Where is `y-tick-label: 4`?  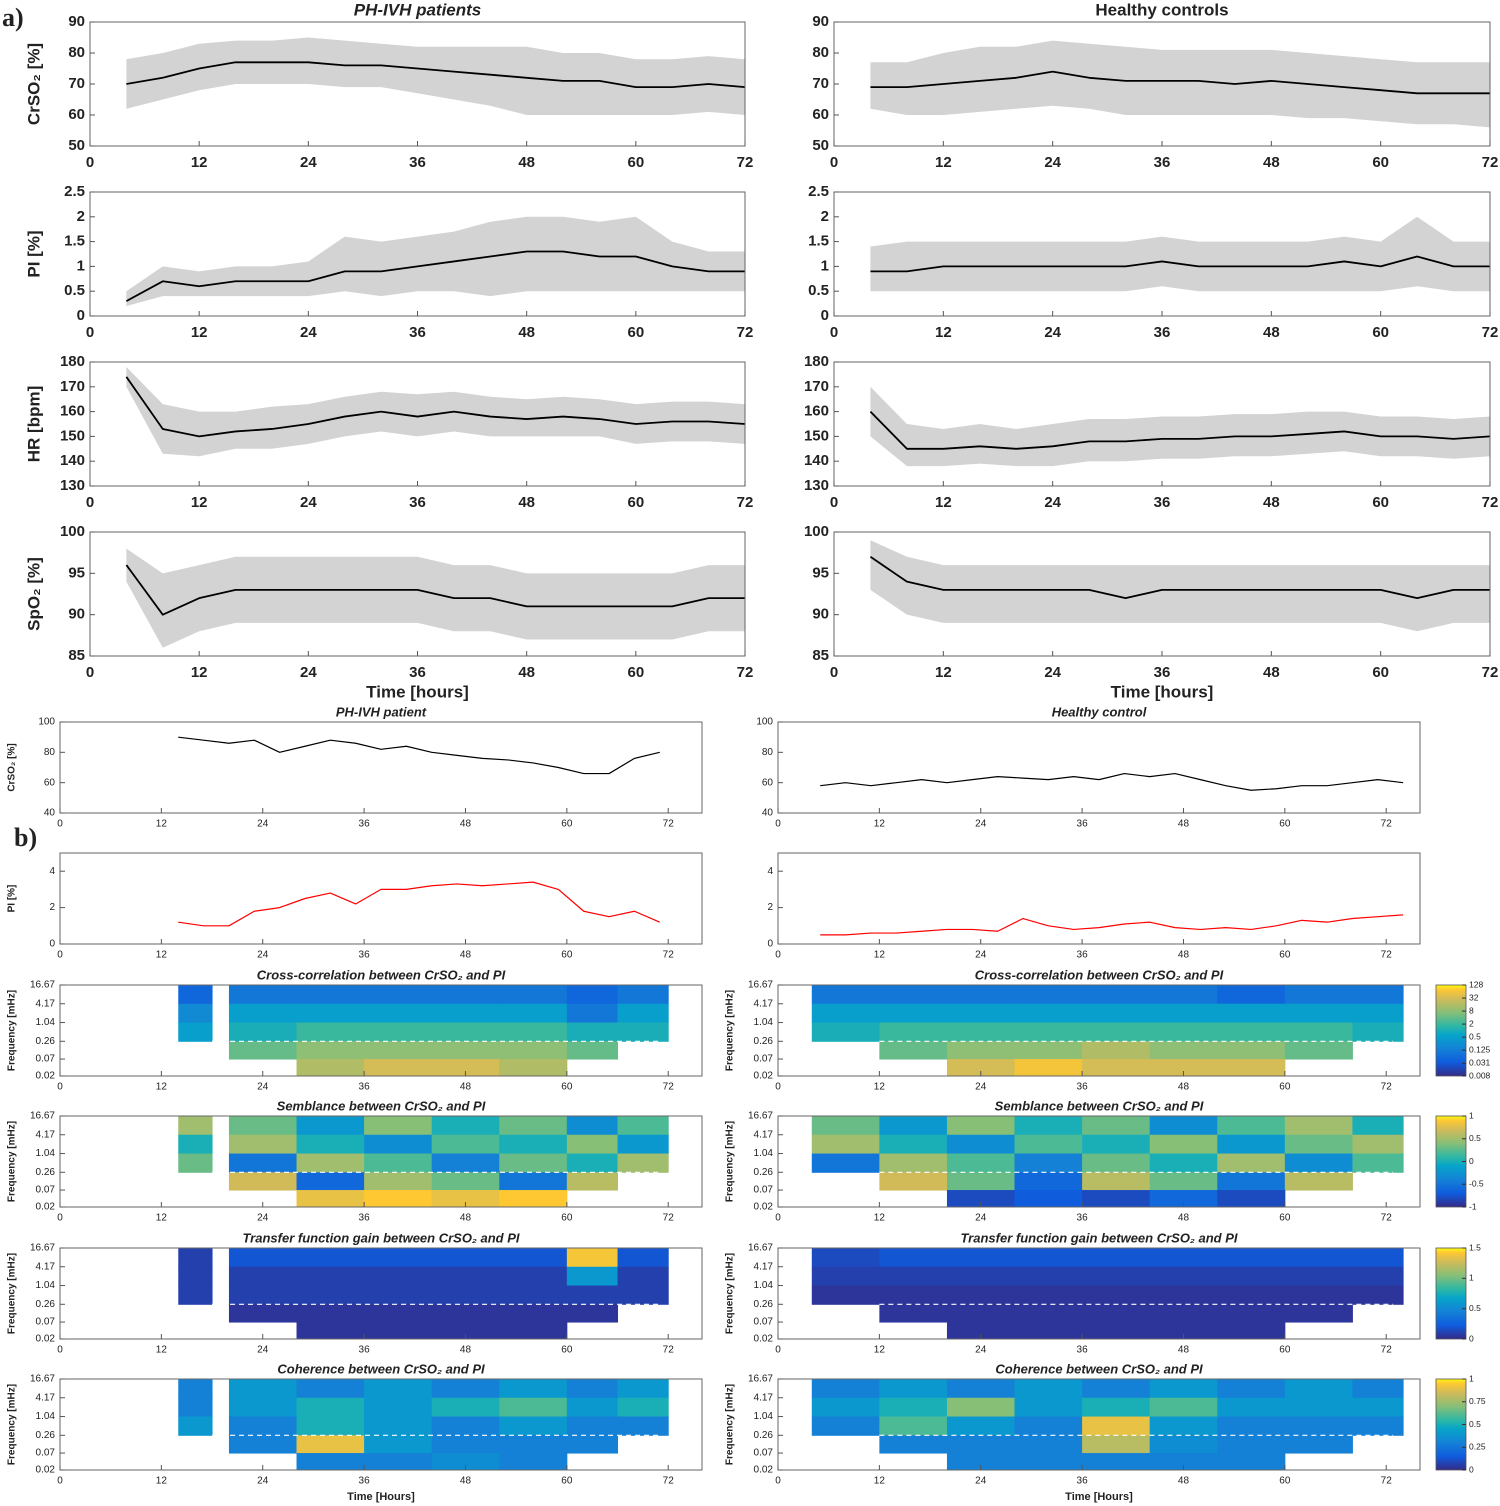 y-tick-label: 4 is located at coordinates (52, 871).